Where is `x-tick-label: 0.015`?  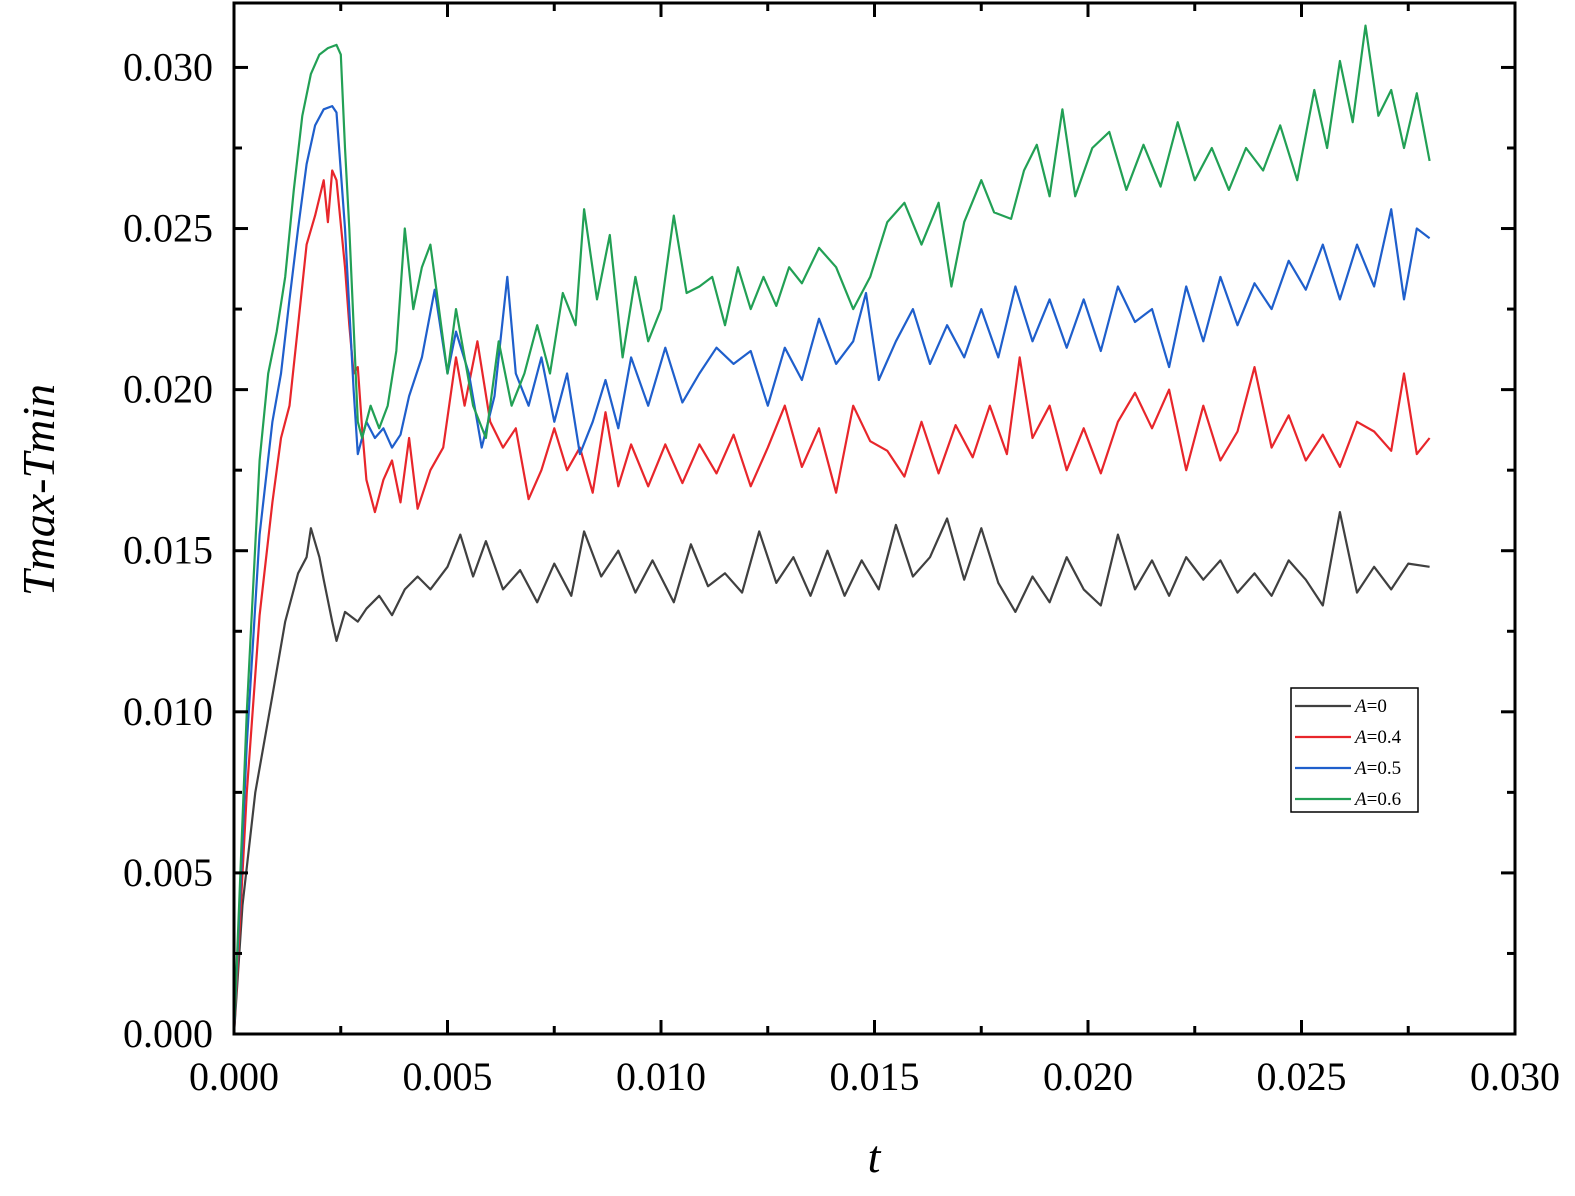 x-tick-label: 0.015 is located at coordinates (875, 1076).